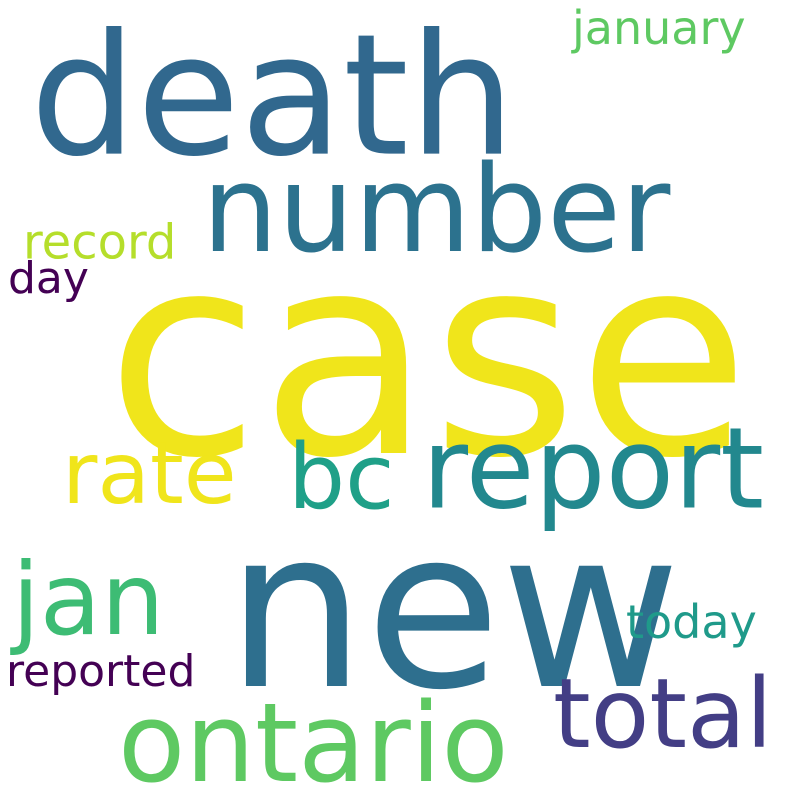 Image resolution: width=800 pixels, height=800 pixels. What do you see at coordinates (593, 469) in the screenshot?
I see `word-report: report` at bounding box center [593, 469].